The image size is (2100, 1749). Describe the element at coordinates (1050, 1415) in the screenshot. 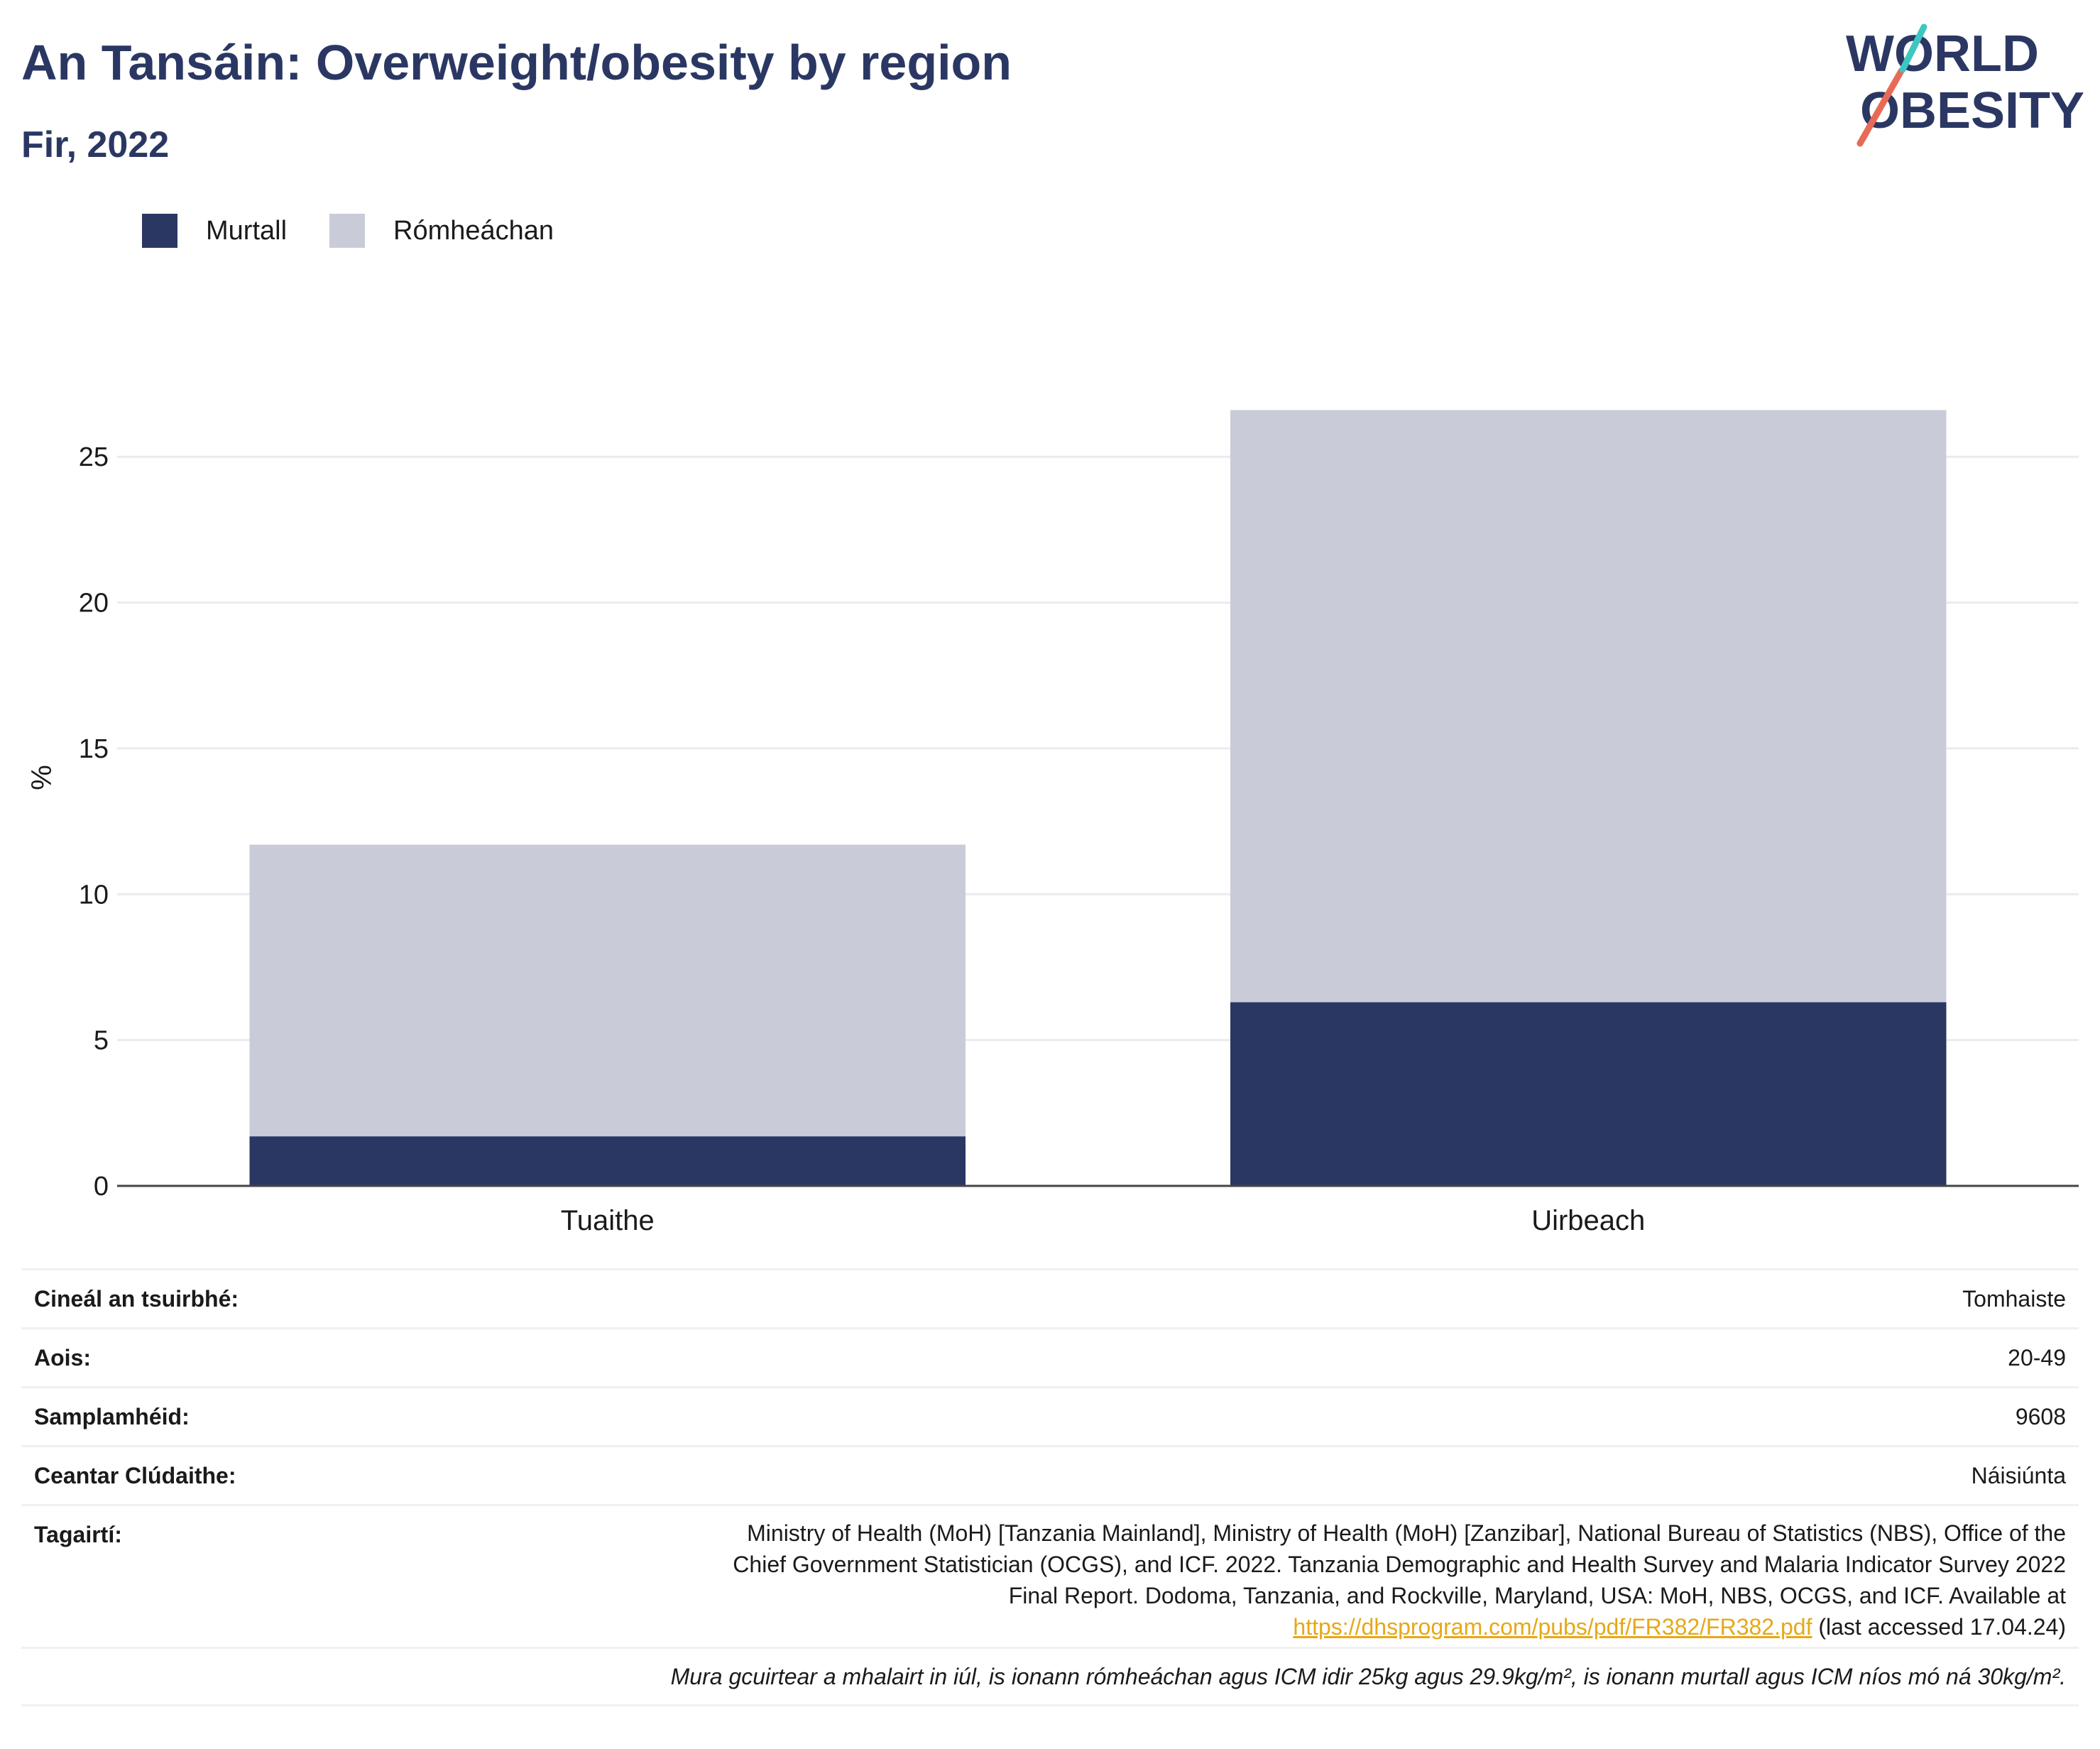

I see `info-row-sample-size: Samplamhéid: 9608` at that location.